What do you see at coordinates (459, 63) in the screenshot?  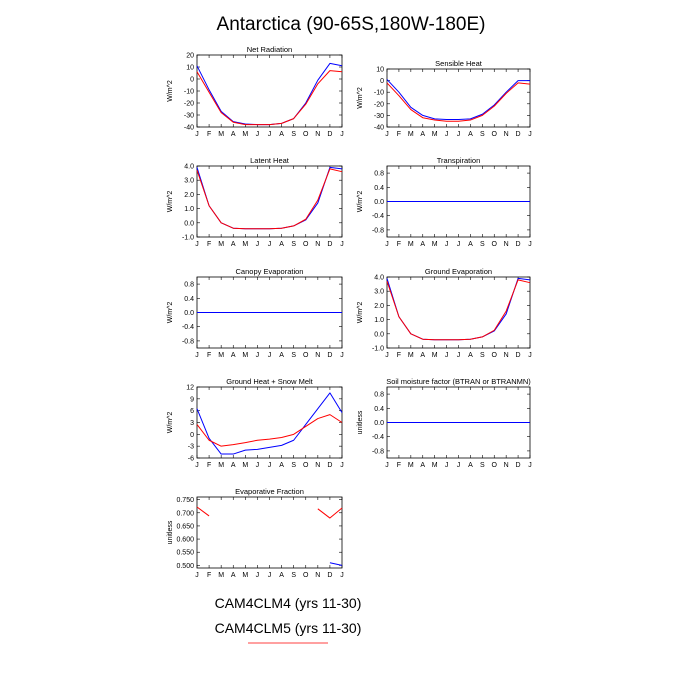 I see `panel-title: Sensible Heat` at bounding box center [459, 63].